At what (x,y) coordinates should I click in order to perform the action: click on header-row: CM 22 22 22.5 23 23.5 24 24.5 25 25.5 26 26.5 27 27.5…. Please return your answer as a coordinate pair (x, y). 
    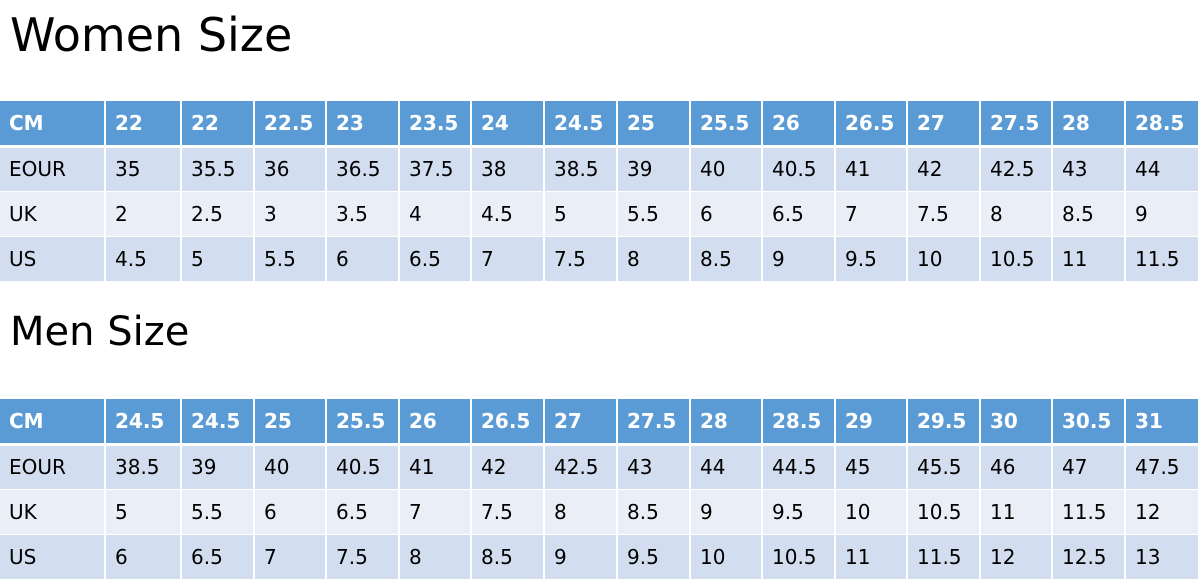
    Looking at the image, I should click on (599, 124).